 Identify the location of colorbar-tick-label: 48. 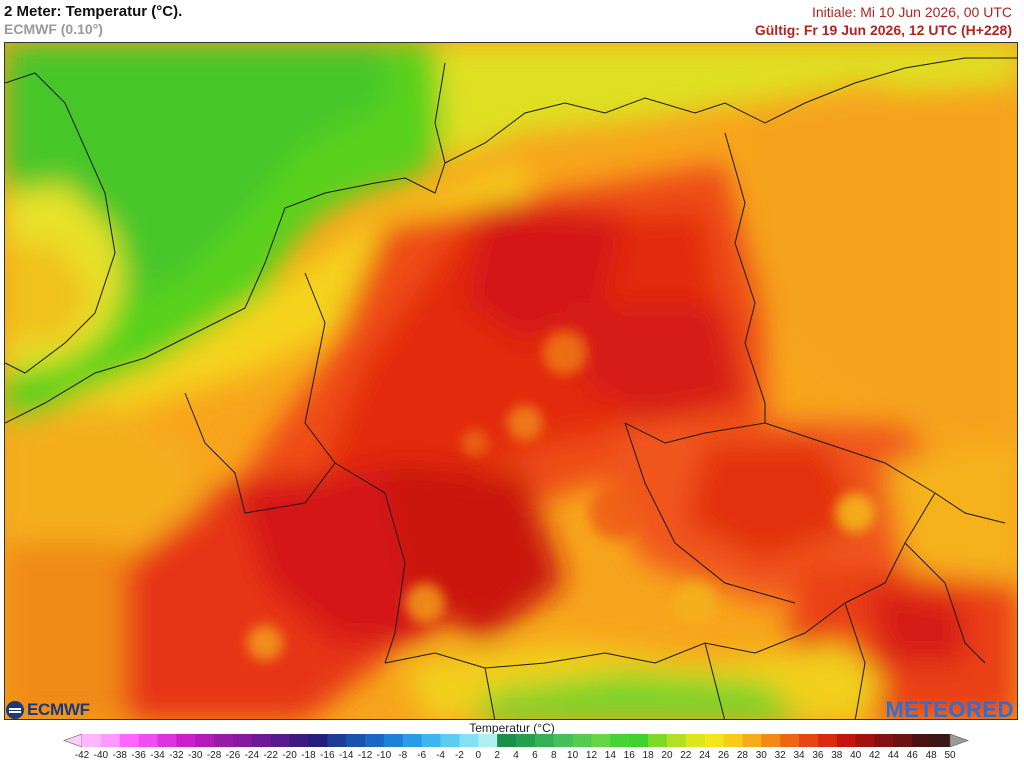
(931, 755).